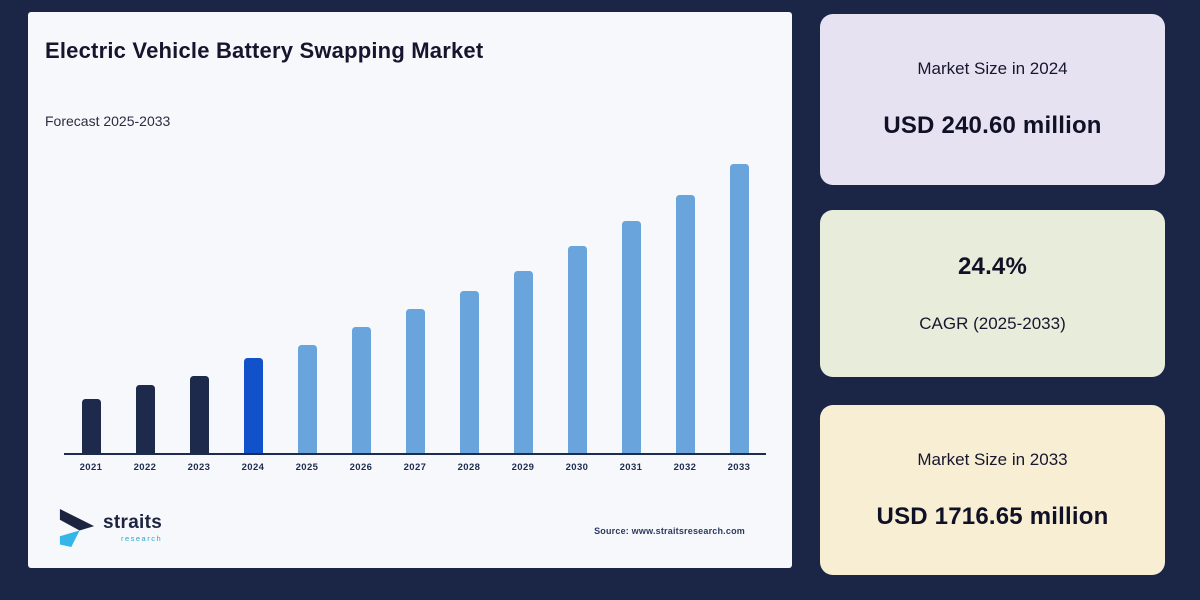  I want to click on page-subtitle: Forecast 2025-2033, so click(108, 121).